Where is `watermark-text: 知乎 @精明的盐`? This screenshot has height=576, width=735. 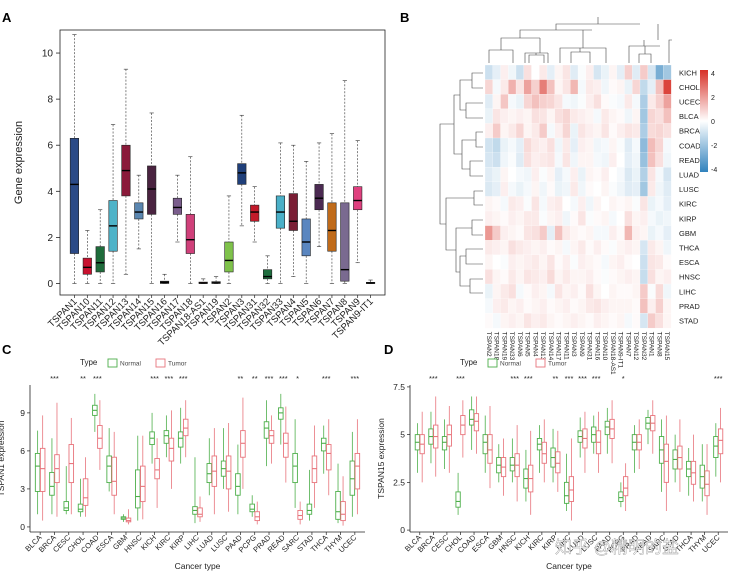
watermark-text: 知乎 @精明的盐 is located at coordinates (617, 547).